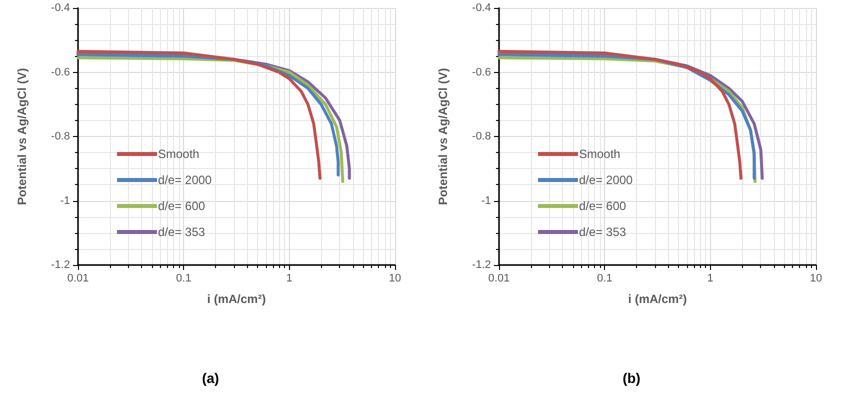 This screenshot has height=398, width=843. Describe the element at coordinates (211, 378) in the screenshot. I see `text: (a)` at that location.